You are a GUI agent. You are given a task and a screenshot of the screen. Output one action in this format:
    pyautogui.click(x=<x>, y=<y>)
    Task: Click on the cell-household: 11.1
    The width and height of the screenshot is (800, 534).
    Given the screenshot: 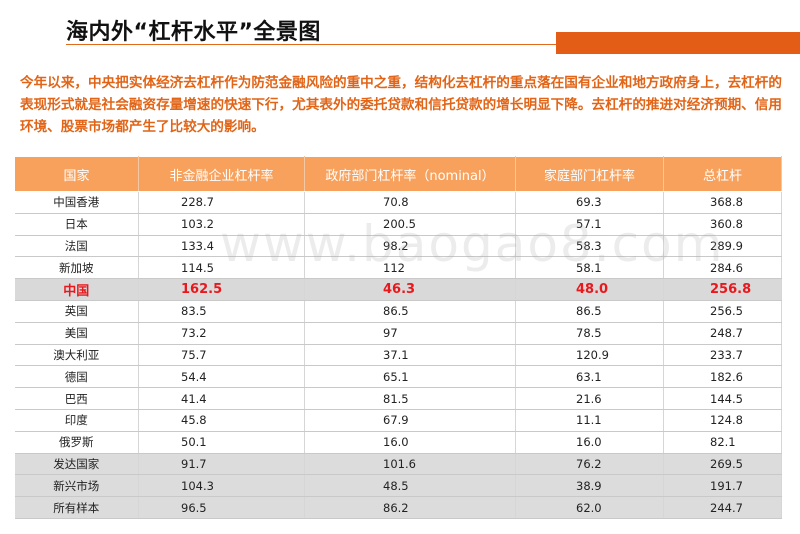 What is the action you would take?
    pyautogui.click(x=589, y=420)
    